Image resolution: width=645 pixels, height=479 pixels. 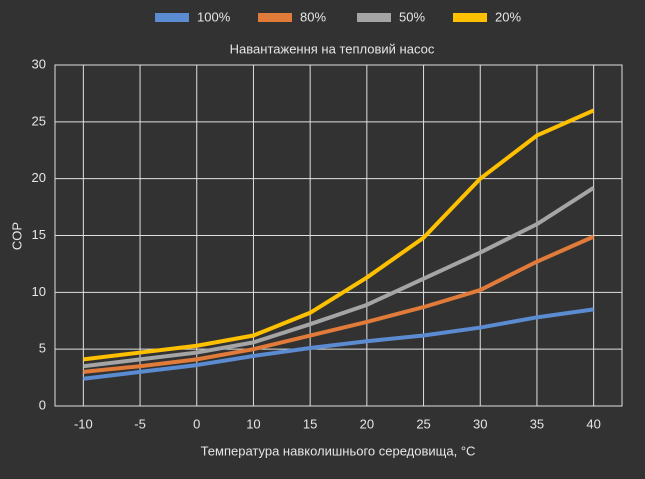 I want to click on chart-title: Навантаження на тепловий насос, so click(x=332, y=48).